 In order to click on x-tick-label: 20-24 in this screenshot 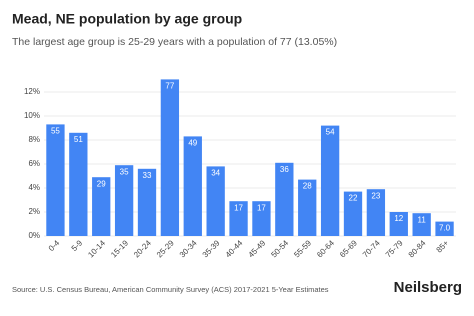, I will do `click(142, 248)`.